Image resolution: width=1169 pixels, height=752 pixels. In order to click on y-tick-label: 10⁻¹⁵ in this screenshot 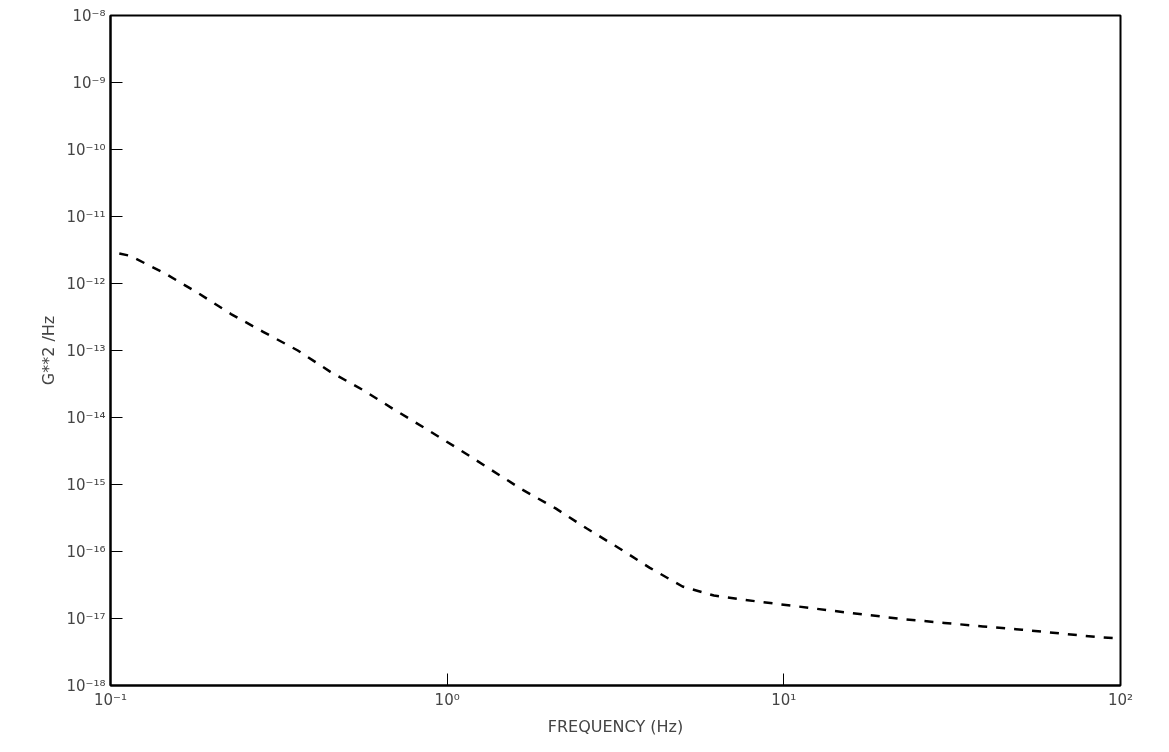, I will do `click(86, 484)`.